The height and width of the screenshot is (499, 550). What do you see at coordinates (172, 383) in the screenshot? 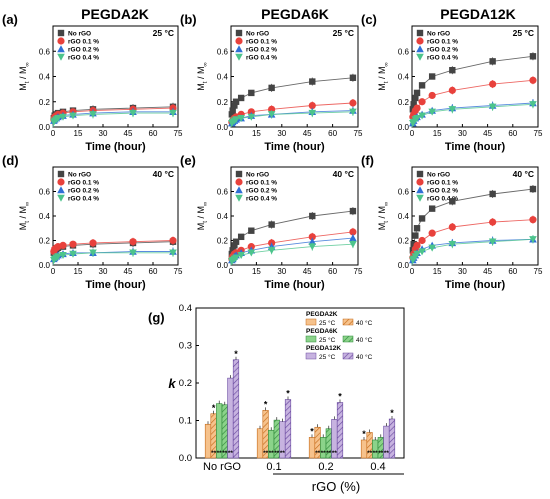
I see `y-axis-label: k` at bounding box center [172, 383].